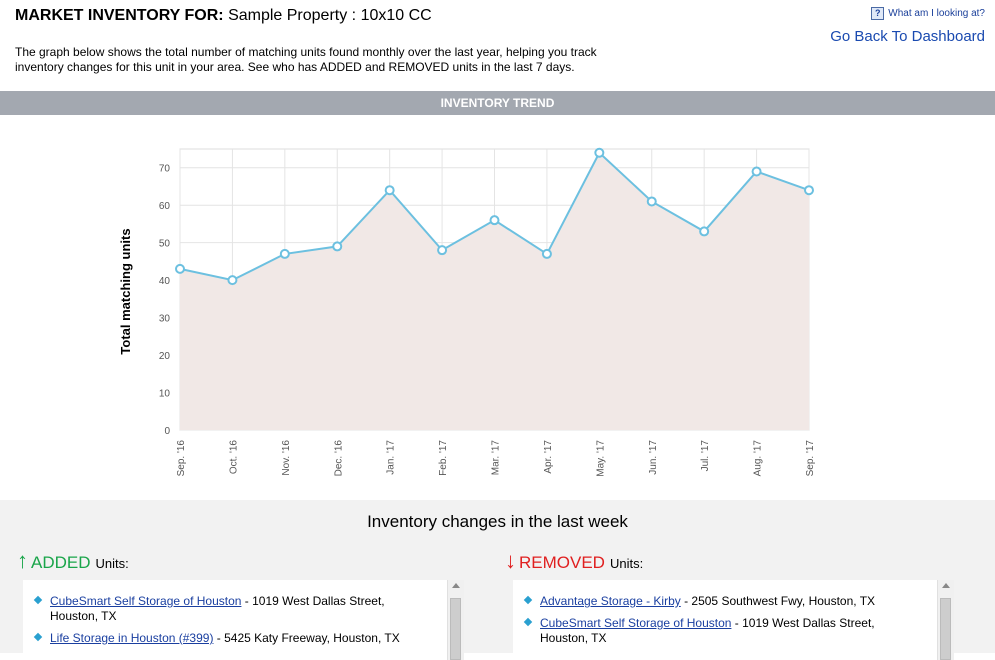 Image resolution: width=995 pixels, height=660 pixels. I want to click on x-tick-label: Dec. '16, so click(338, 458).